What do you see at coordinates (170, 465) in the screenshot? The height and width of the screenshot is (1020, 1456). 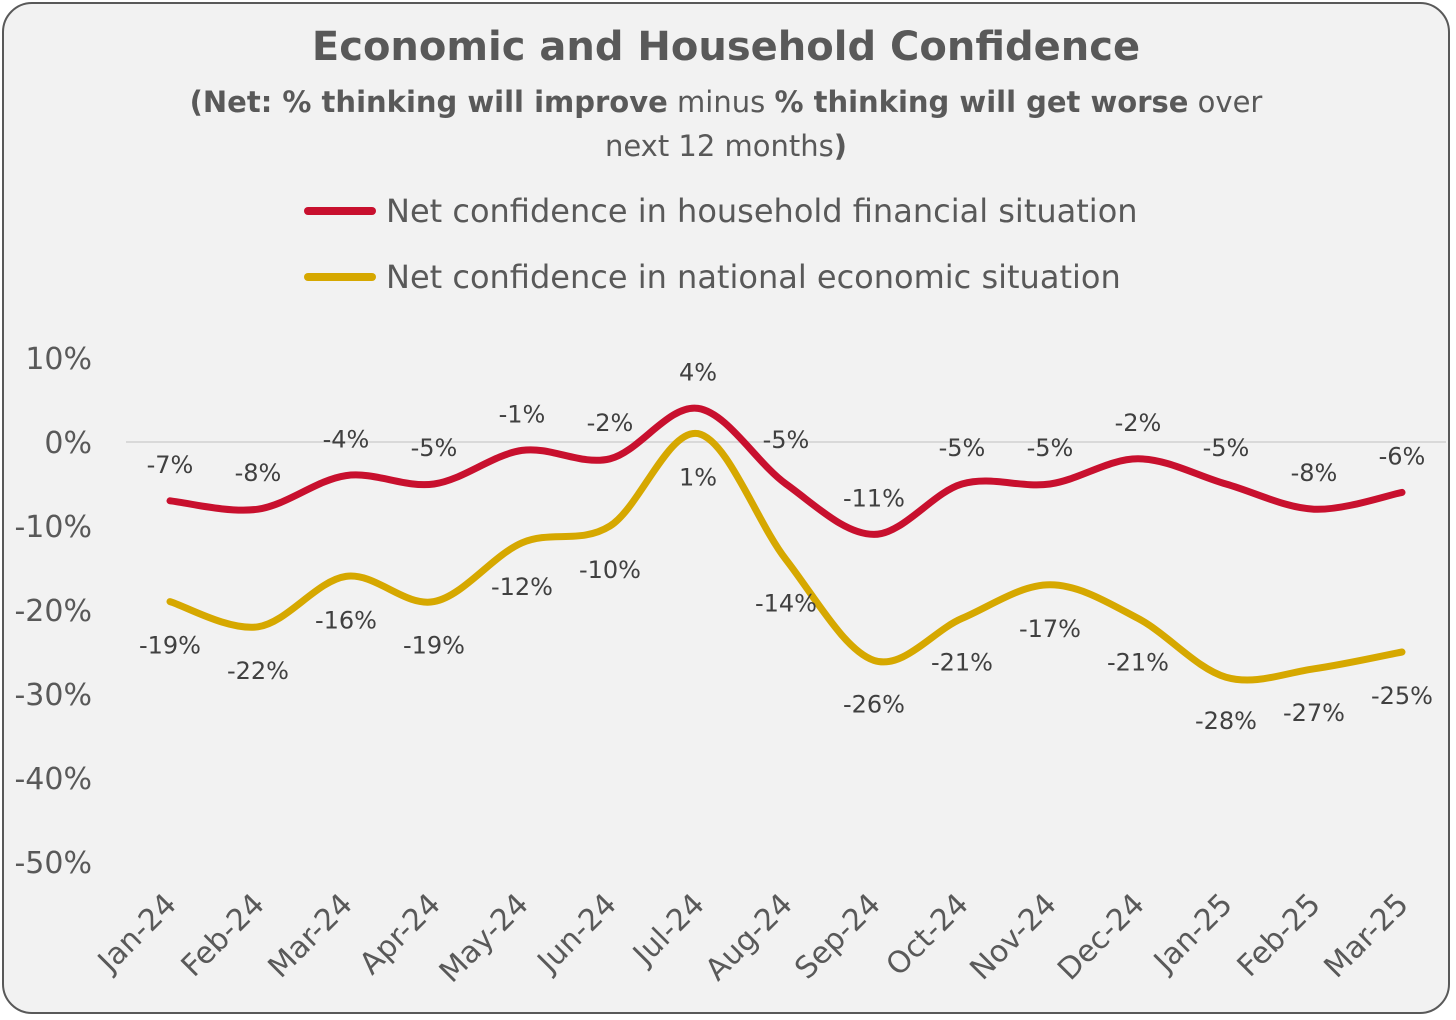 I see `data-label-household: -7%` at bounding box center [170, 465].